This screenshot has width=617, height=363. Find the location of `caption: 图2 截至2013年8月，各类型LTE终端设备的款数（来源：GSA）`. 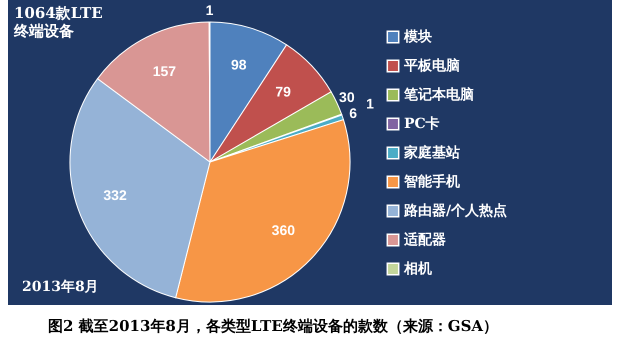

caption: 图2 截至2013年8月，各类型LTE终端设备的款数（来源：GSA） is located at coordinates (273, 326).